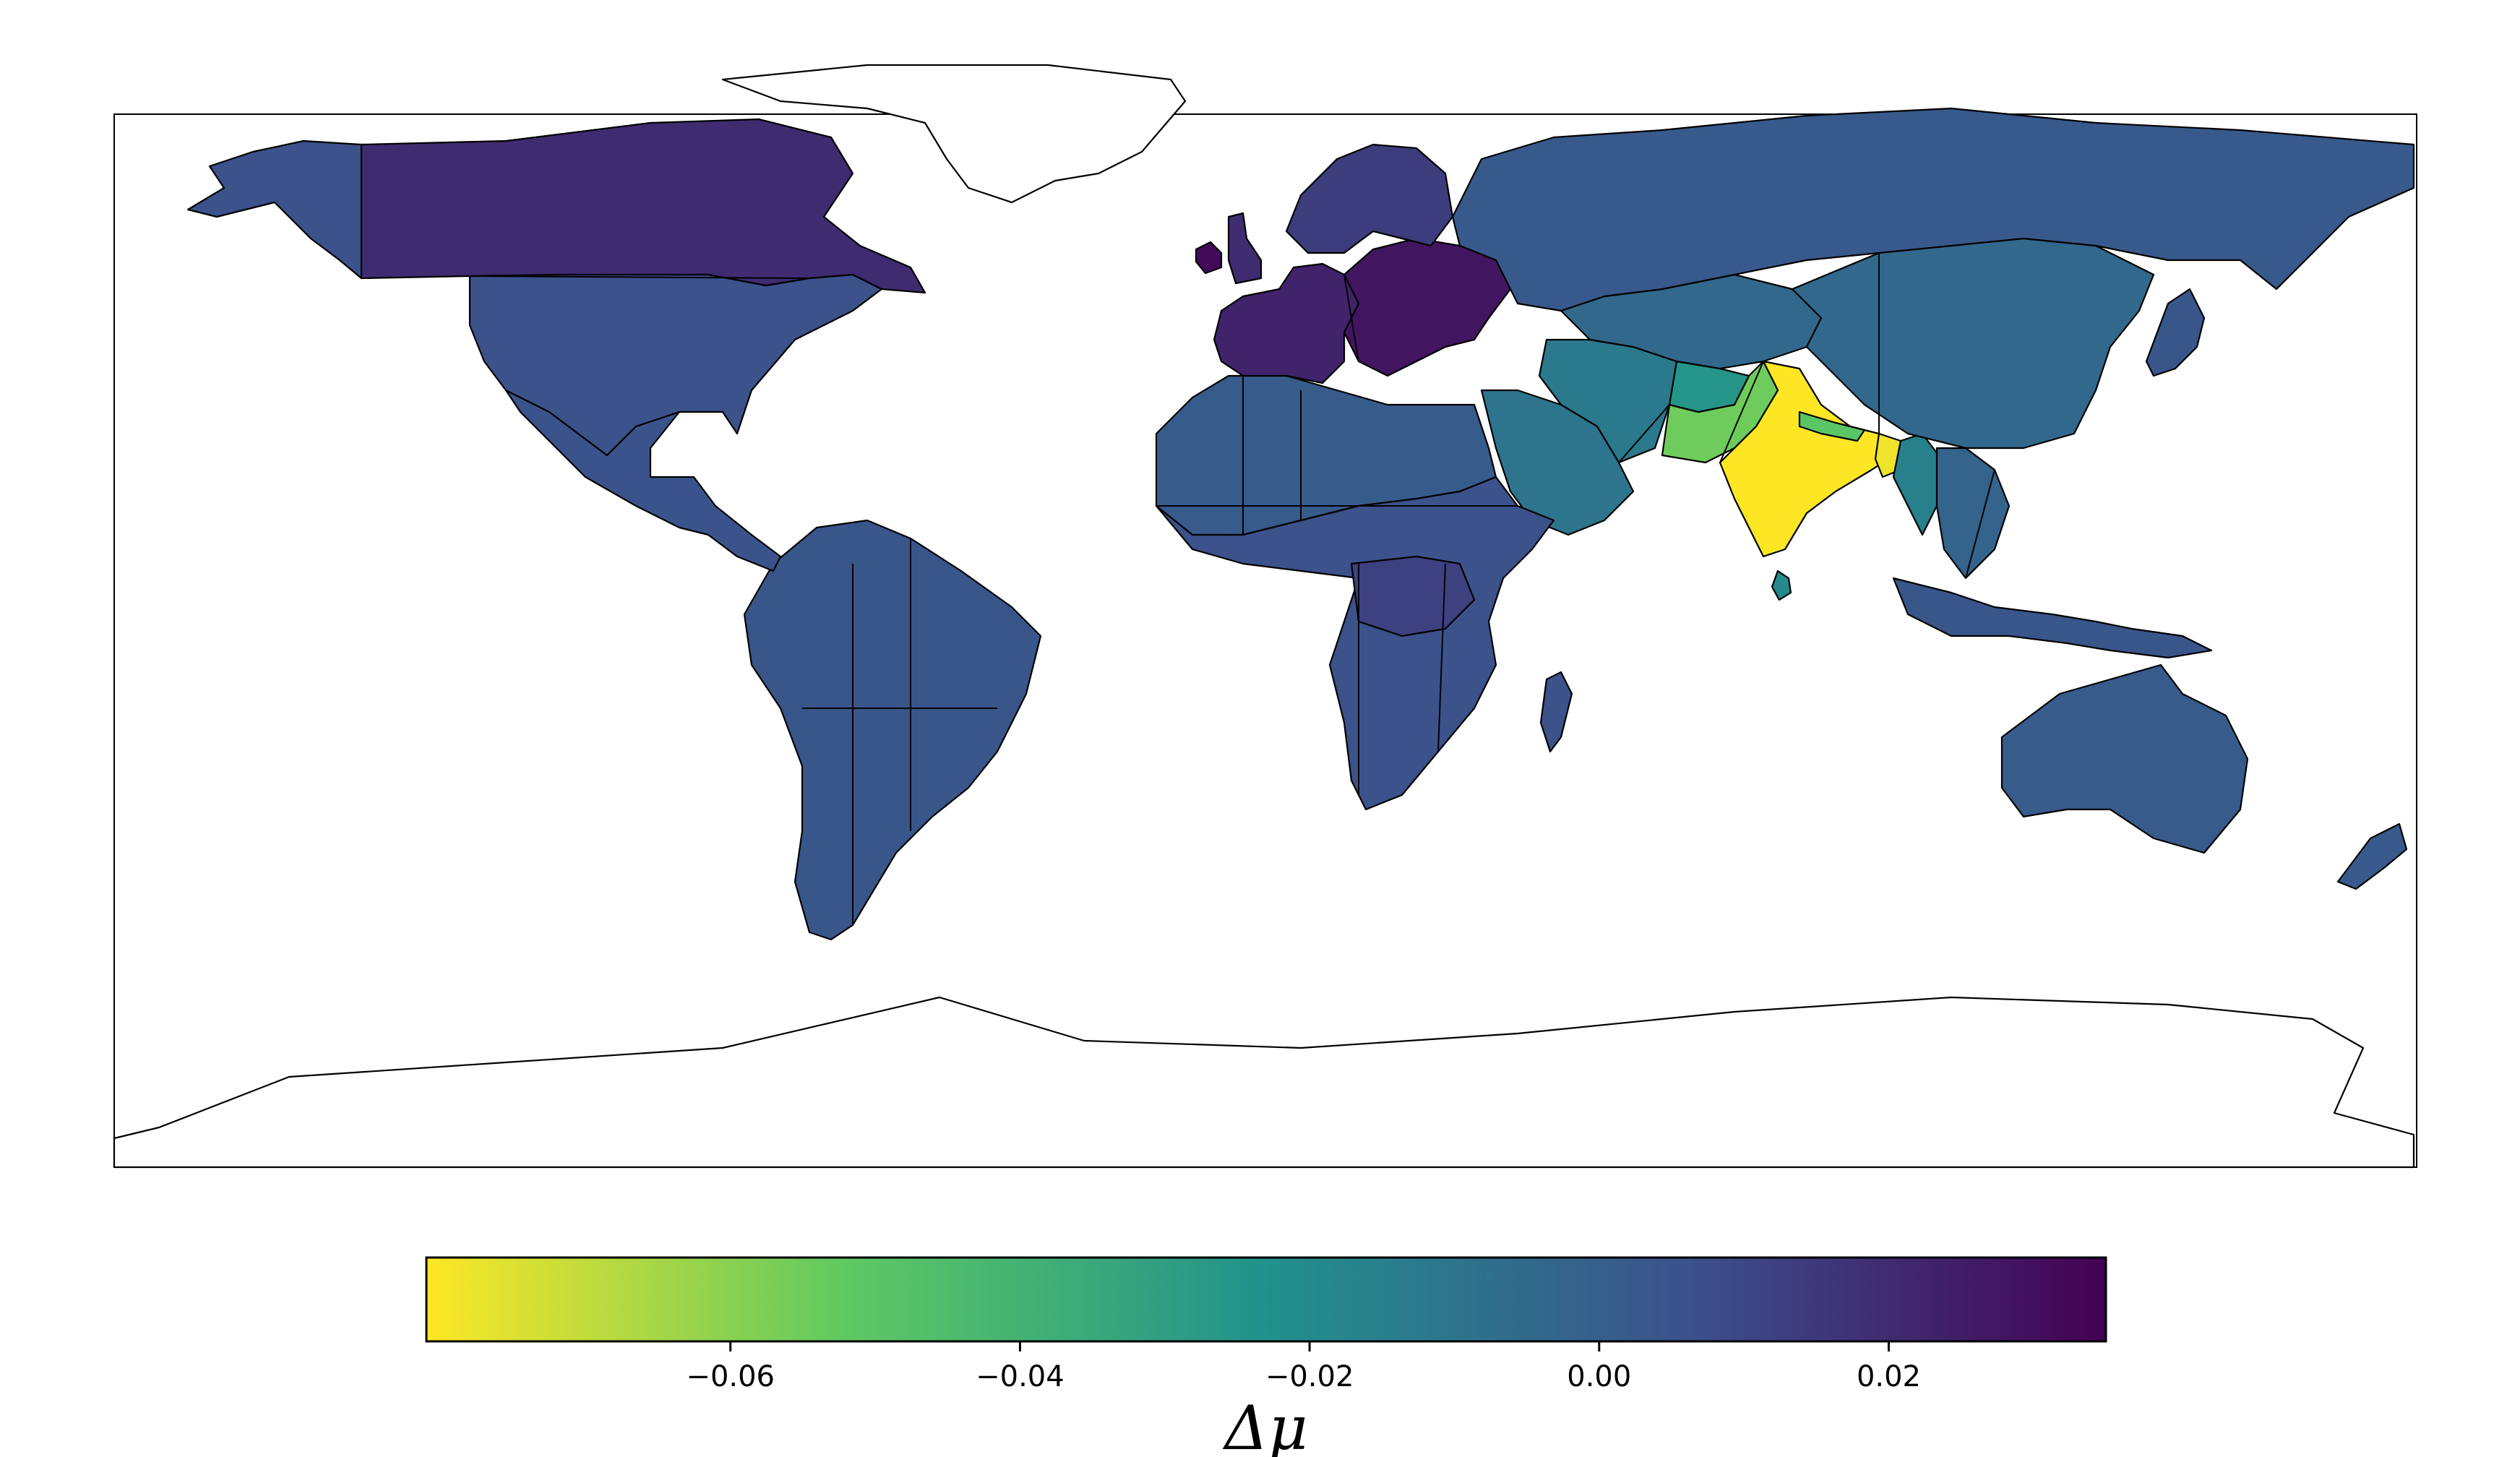  I want to click on region-united-states, so click(675, 365).